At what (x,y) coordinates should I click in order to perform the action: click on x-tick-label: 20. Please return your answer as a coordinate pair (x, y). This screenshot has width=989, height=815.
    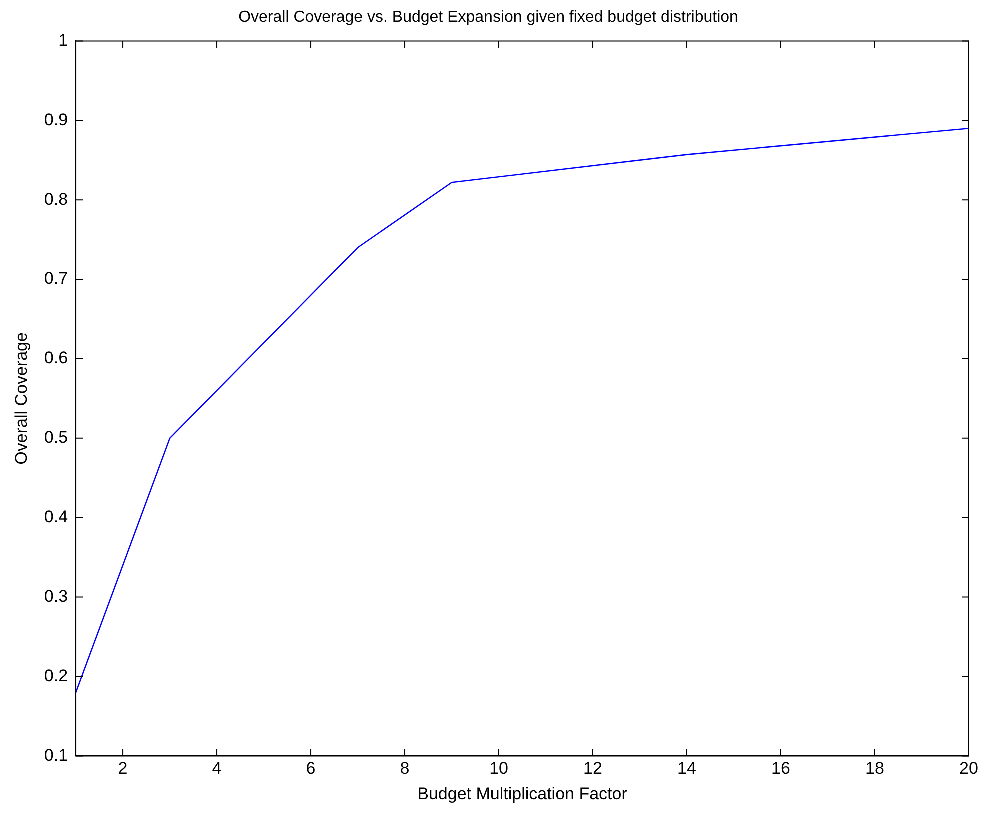
    Looking at the image, I should click on (969, 768).